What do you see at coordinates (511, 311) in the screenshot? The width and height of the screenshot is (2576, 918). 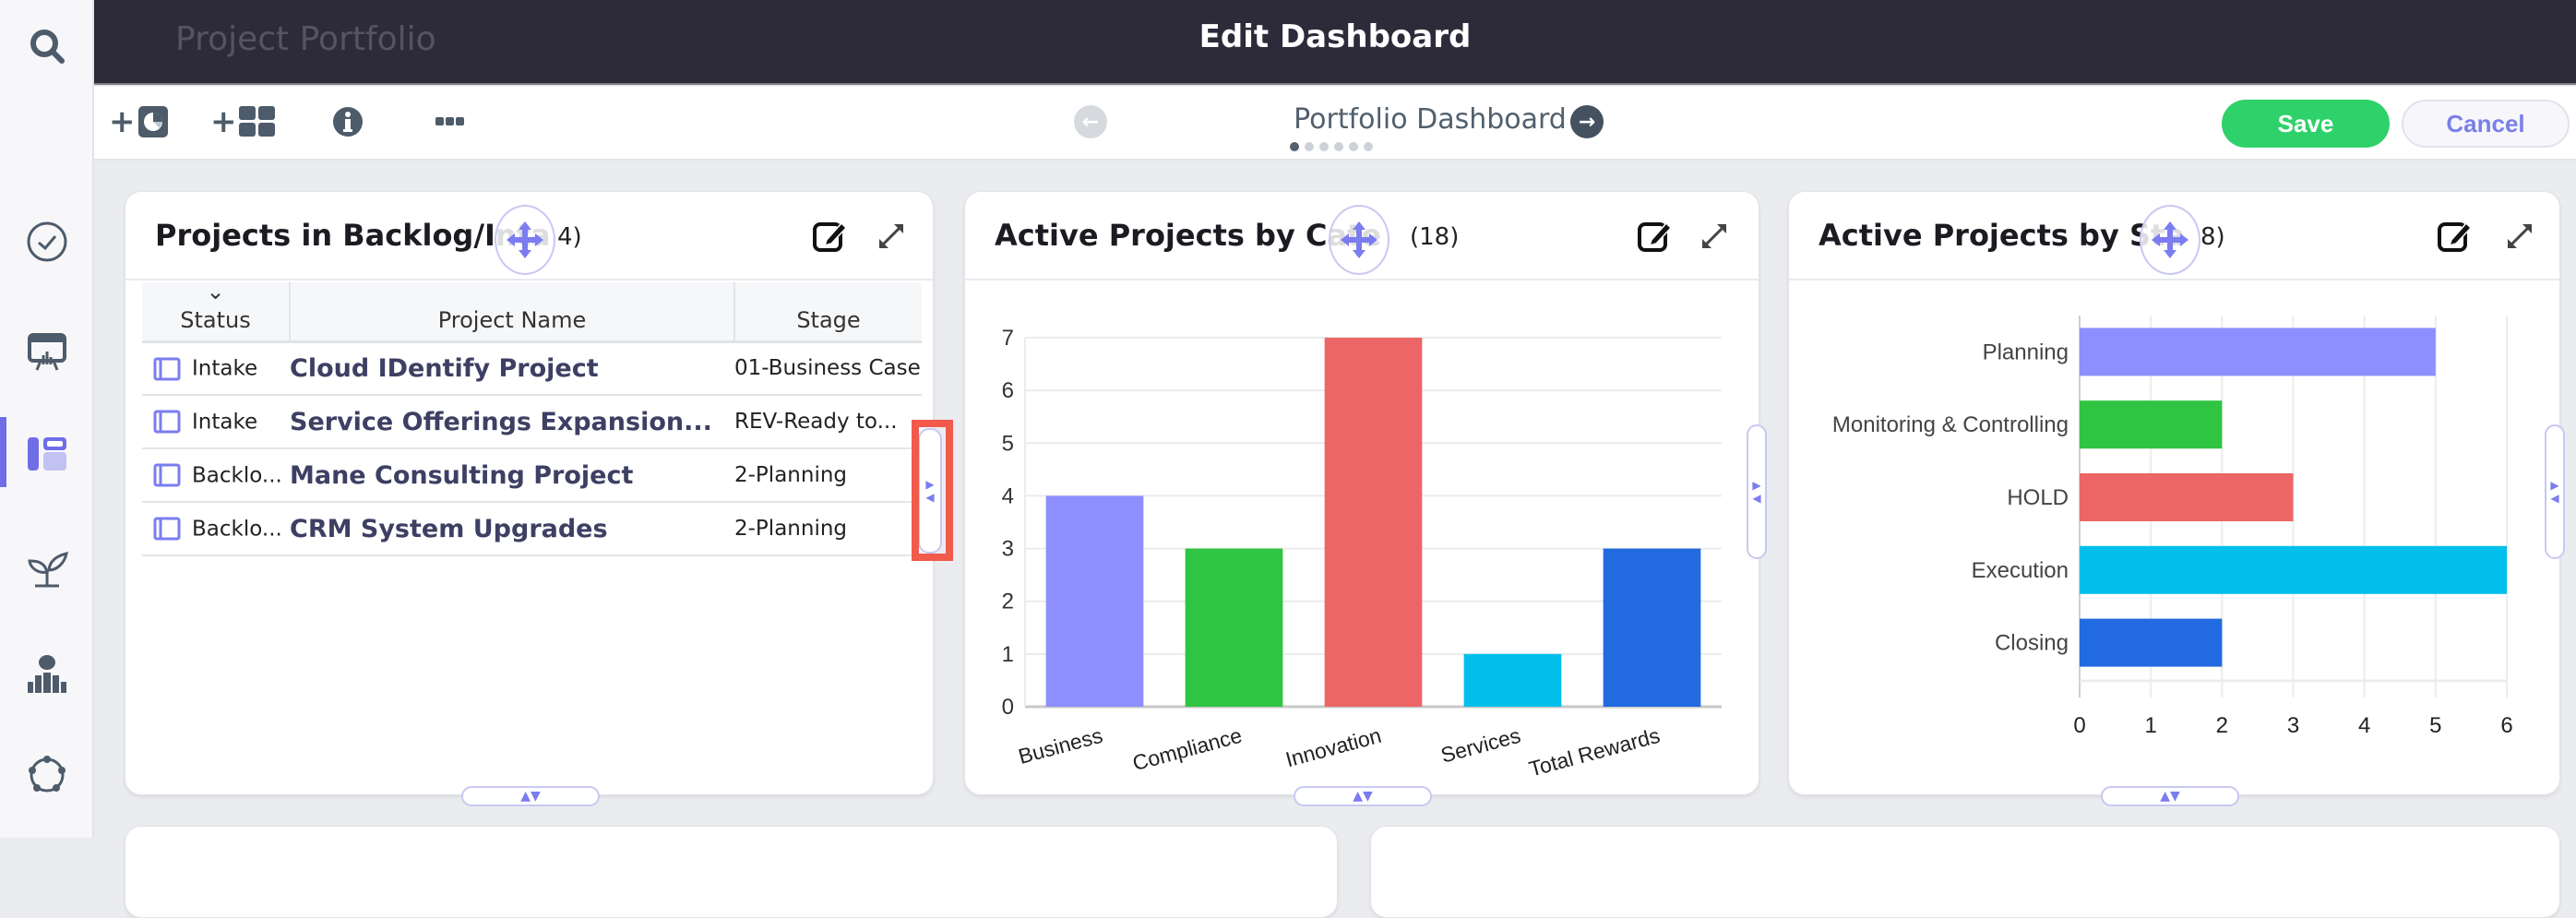 I see `column-header-project-name: Project Name` at bounding box center [511, 311].